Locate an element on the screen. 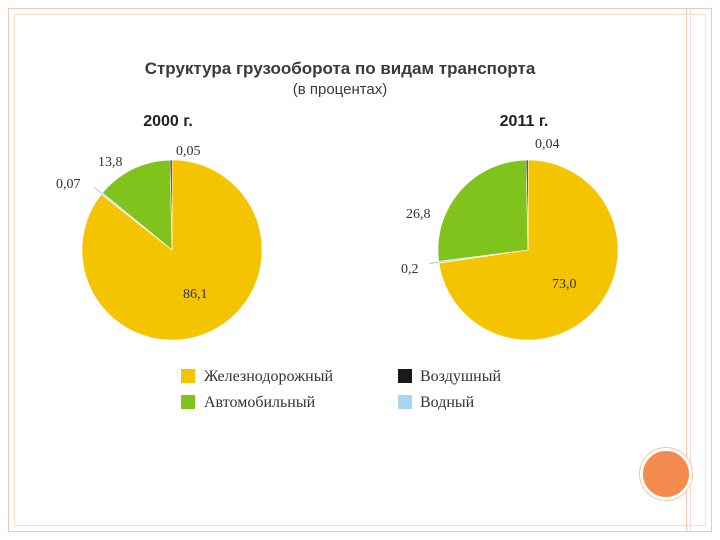  data-label-2000-auto: 13,8 is located at coordinates (110, 162).